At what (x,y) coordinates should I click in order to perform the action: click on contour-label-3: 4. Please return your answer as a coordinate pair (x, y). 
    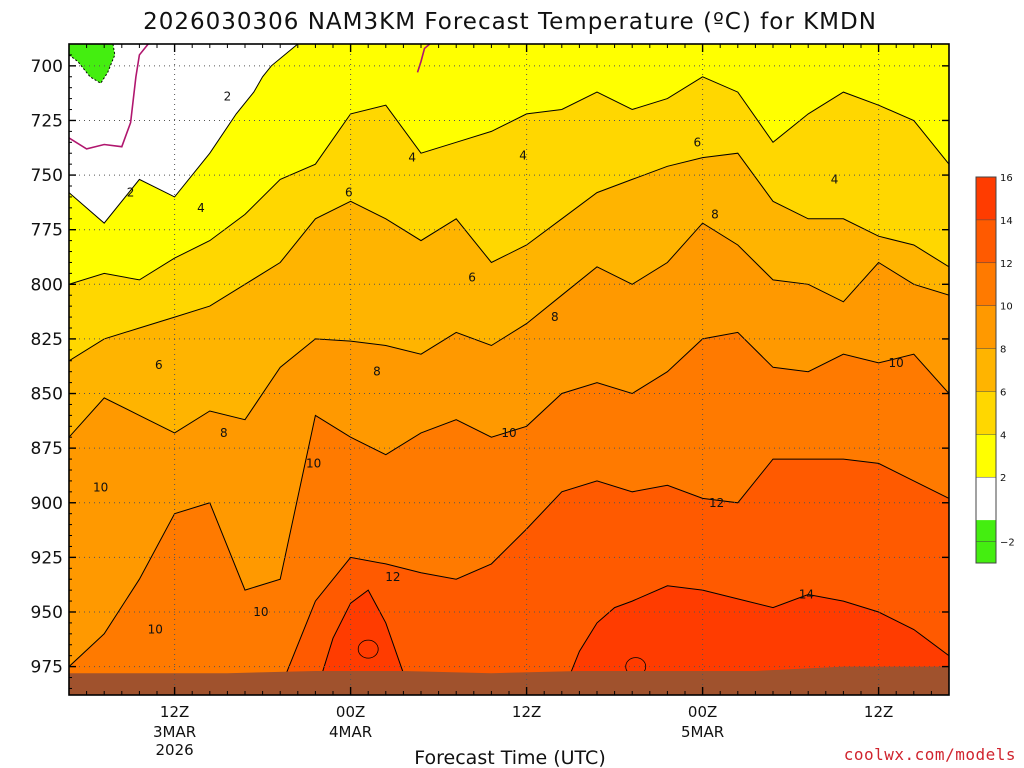
    Looking at the image, I should click on (201, 208).